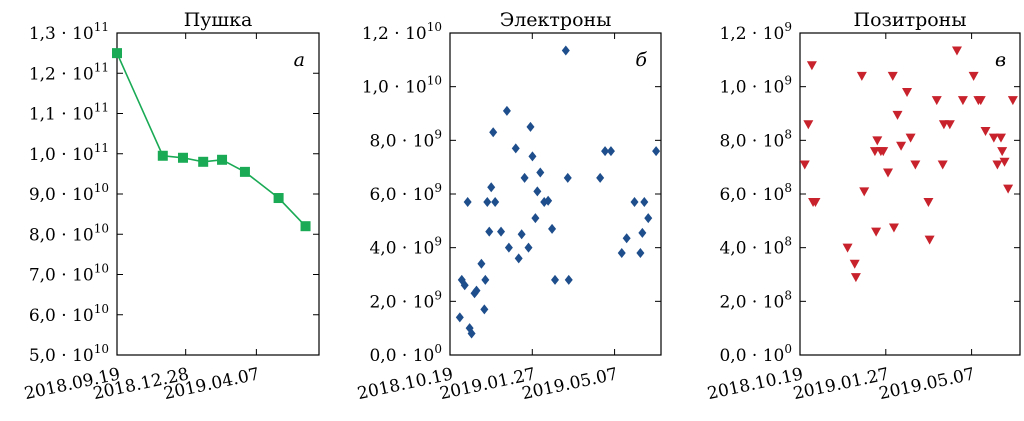 This screenshot has height=421, width=1024. I want to click on y-tick-label: 1,0 · 10⁹, so click(755, 86).